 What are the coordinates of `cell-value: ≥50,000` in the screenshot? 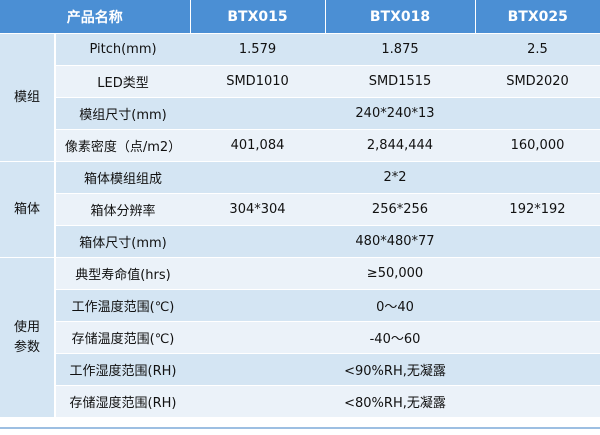 It's located at (395, 273).